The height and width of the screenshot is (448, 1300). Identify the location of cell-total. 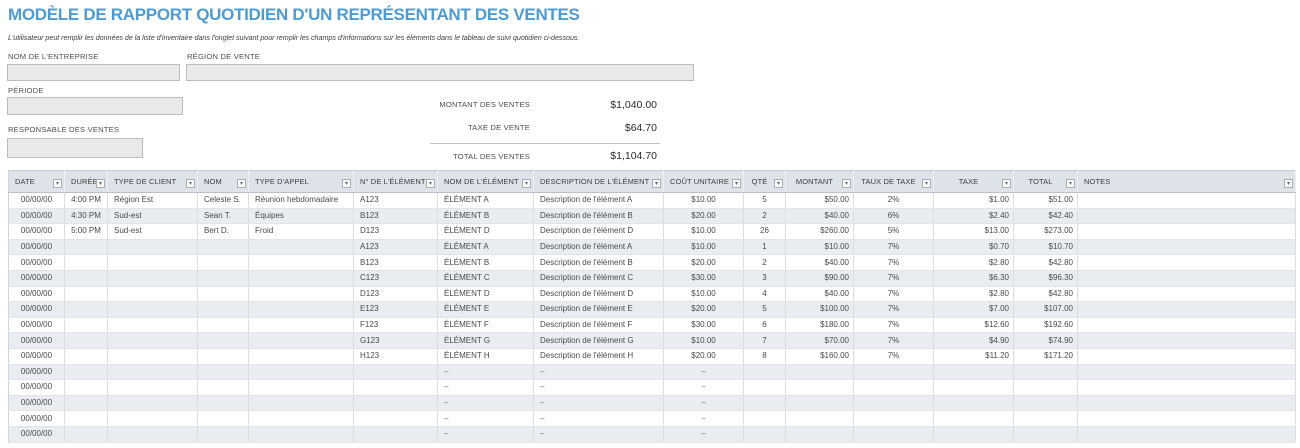
(1045, 387).